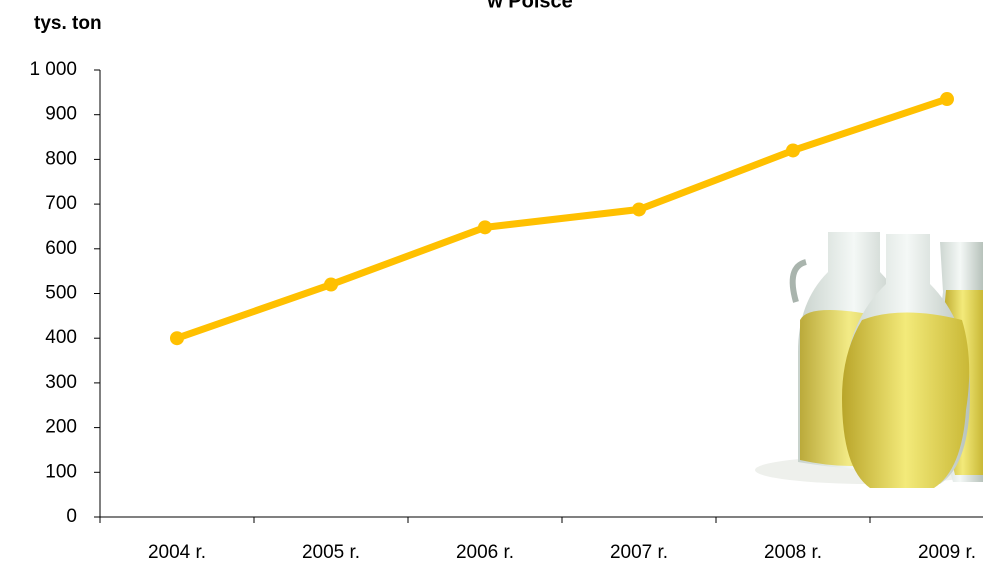  I want to click on y-tick-label: 0, so click(71, 516).